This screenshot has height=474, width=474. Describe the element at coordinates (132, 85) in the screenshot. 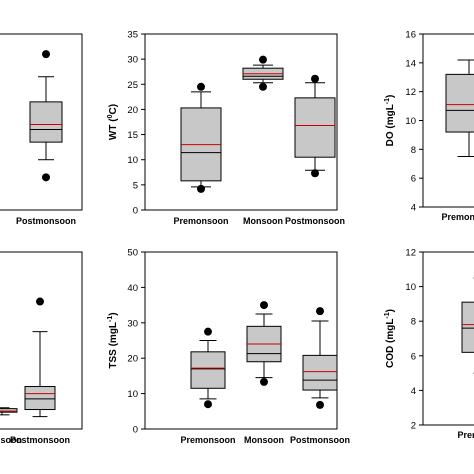

I see `y-tick-label: 25` at that location.